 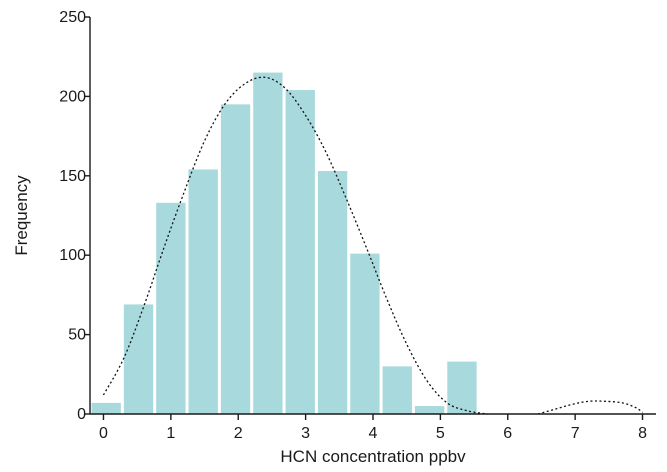 I want to click on x-tick-label-2: 2, so click(x=238, y=433).